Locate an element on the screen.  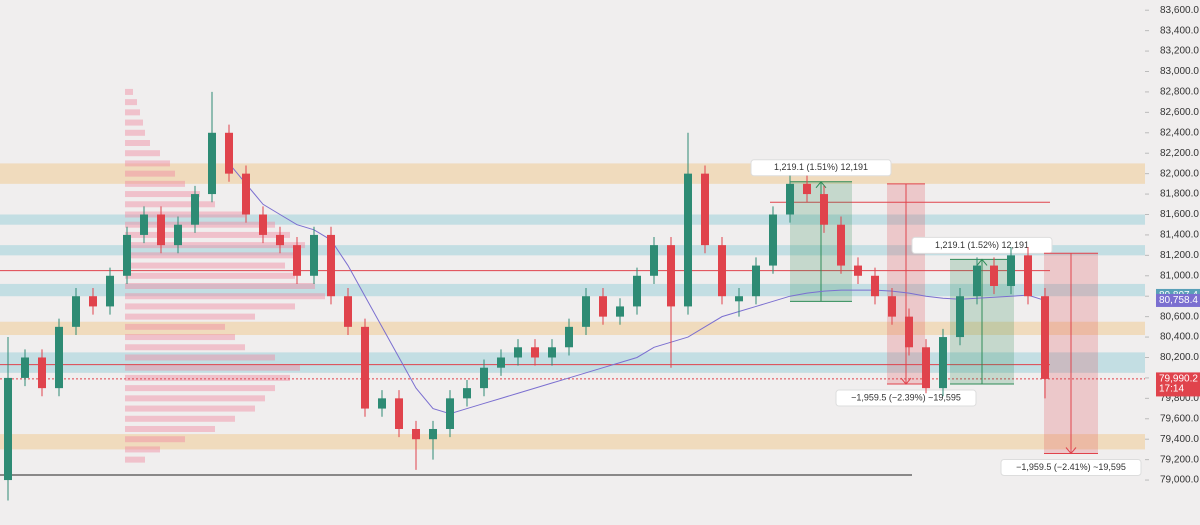
measure-label: −1,959.5 (−2.39%) ~19,595 is located at coordinates (906, 397).